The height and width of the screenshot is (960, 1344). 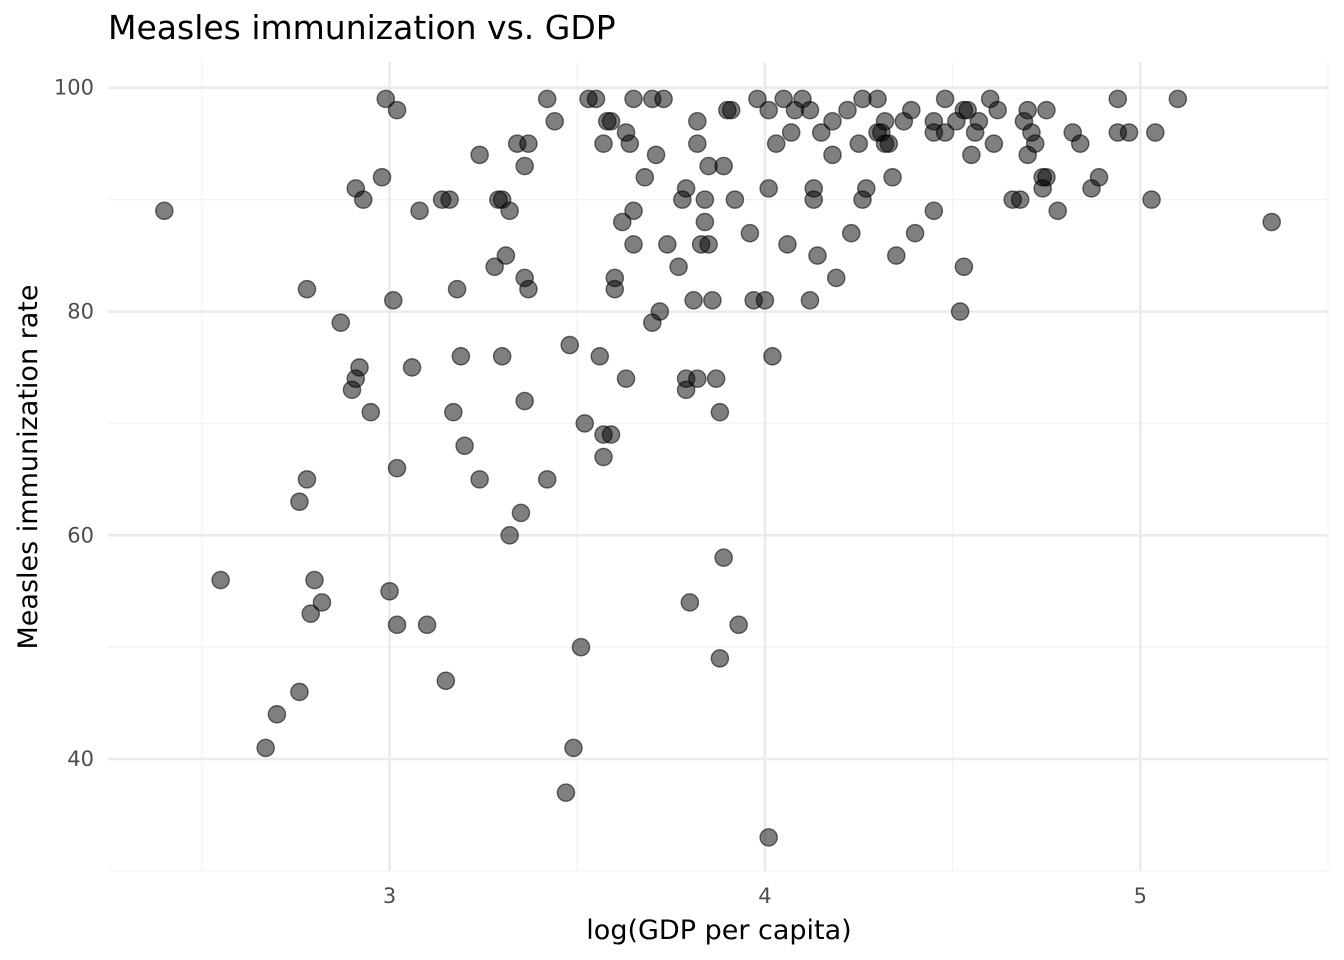 What do you see at coordinates (80, 312) in the screenshot?
I see `y-tick-label: 80` at bounding box center [80, 312].